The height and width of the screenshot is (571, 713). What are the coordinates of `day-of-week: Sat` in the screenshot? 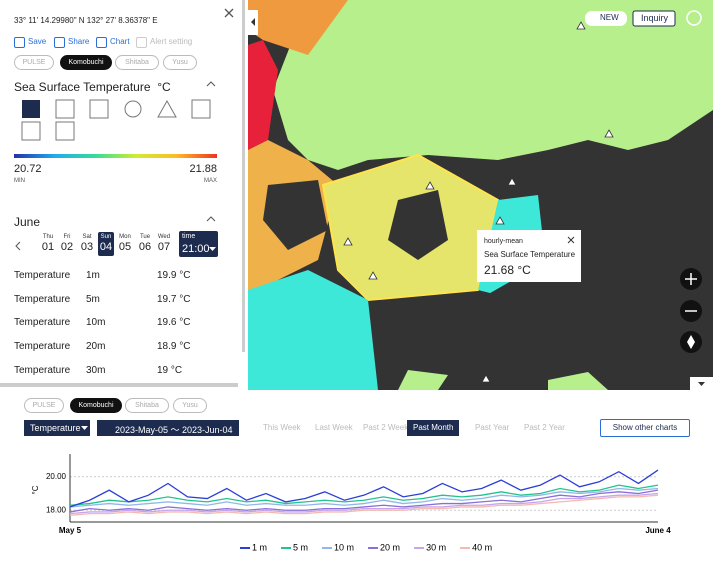 It's located at (87, 237).